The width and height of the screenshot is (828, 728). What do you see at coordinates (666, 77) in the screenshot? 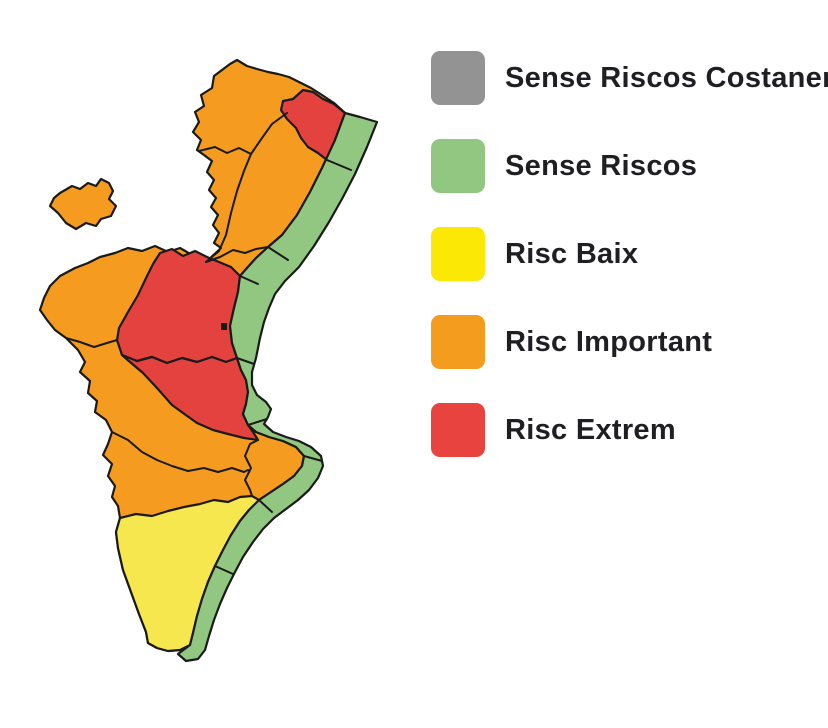
I see `legend-label-sense-riscos-costa: Sense Riscos Costaners` at bounding box center [666, 77].